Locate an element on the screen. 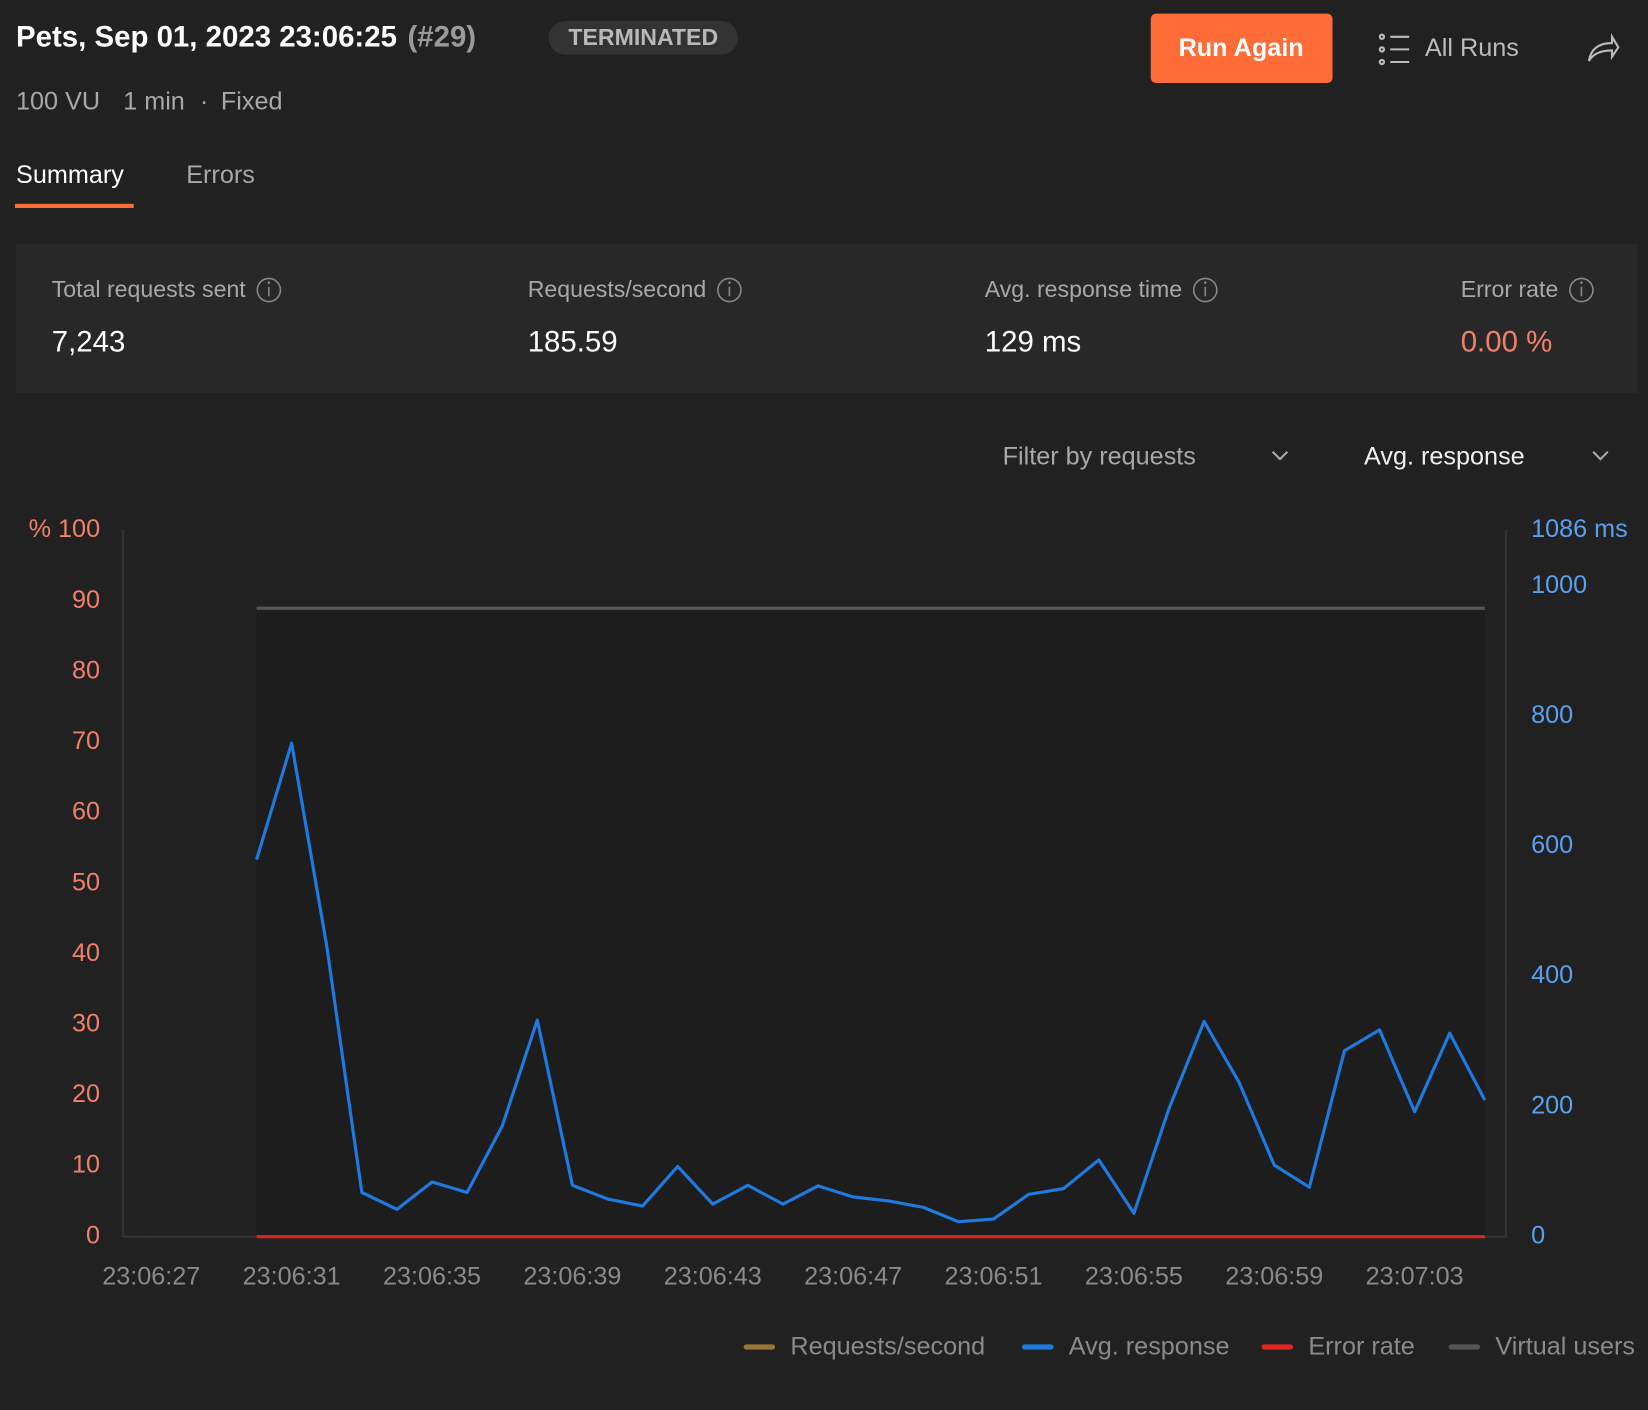 The height and width of the screenshot is (1410, 1648). y-tick-label: 60 is located at coordinates (86, 812).